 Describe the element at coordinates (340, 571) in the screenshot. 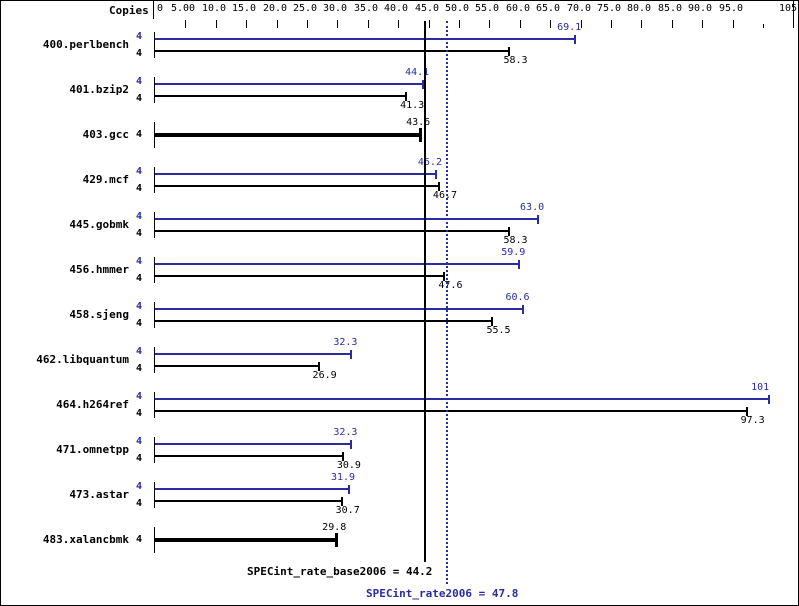

I see `base-summary-label: SPECint_rate_base2006 = 44.2` at that location.